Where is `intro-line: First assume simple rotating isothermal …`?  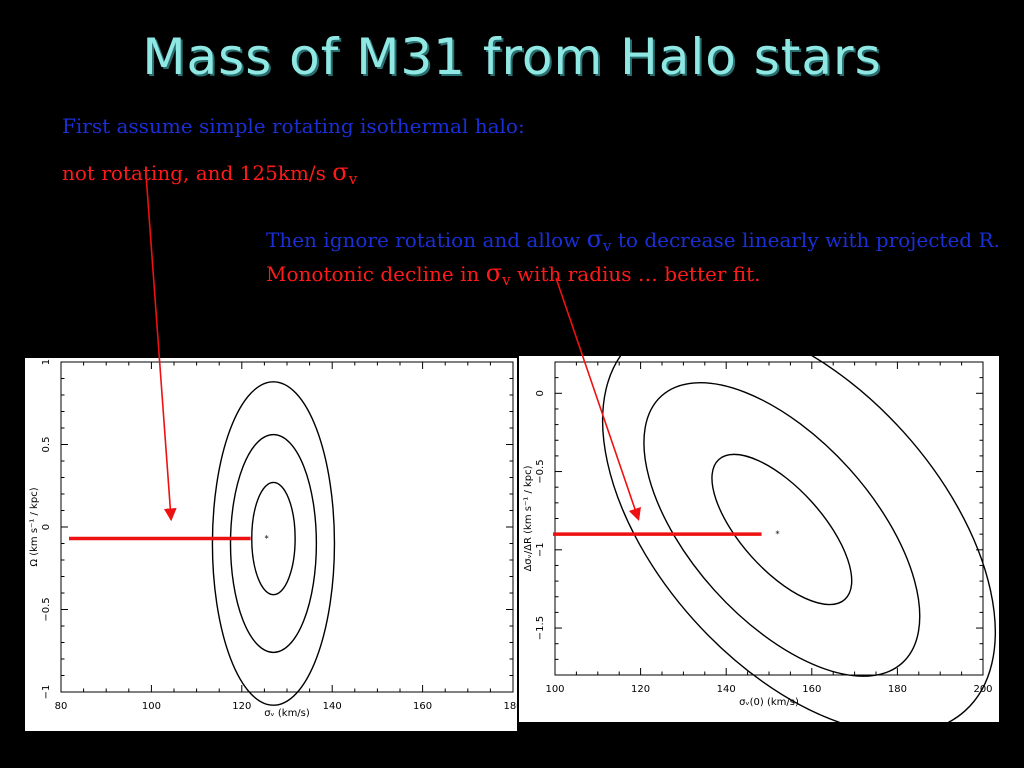 intro-line: First assume simple rotating isothermal … is located at coordinates (293, 126).